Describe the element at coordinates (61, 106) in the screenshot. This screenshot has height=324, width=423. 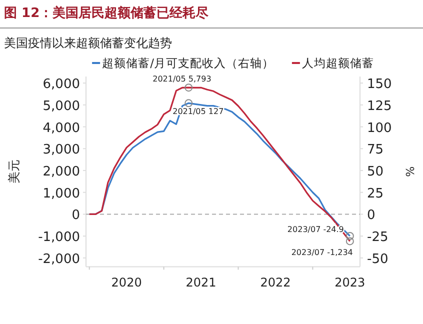
I see `y-tick-label: 5,000` at that location.